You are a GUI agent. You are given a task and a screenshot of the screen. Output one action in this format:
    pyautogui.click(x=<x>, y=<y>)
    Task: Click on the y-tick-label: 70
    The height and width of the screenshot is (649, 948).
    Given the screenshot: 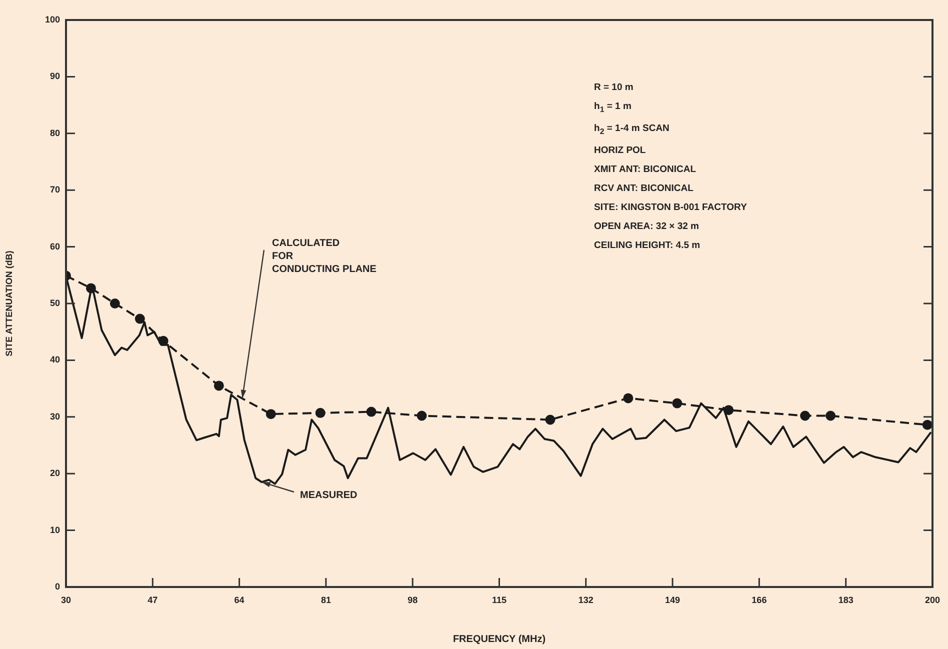 What is the action you would take?
    pyautogui.click(x=55, y=189)
    